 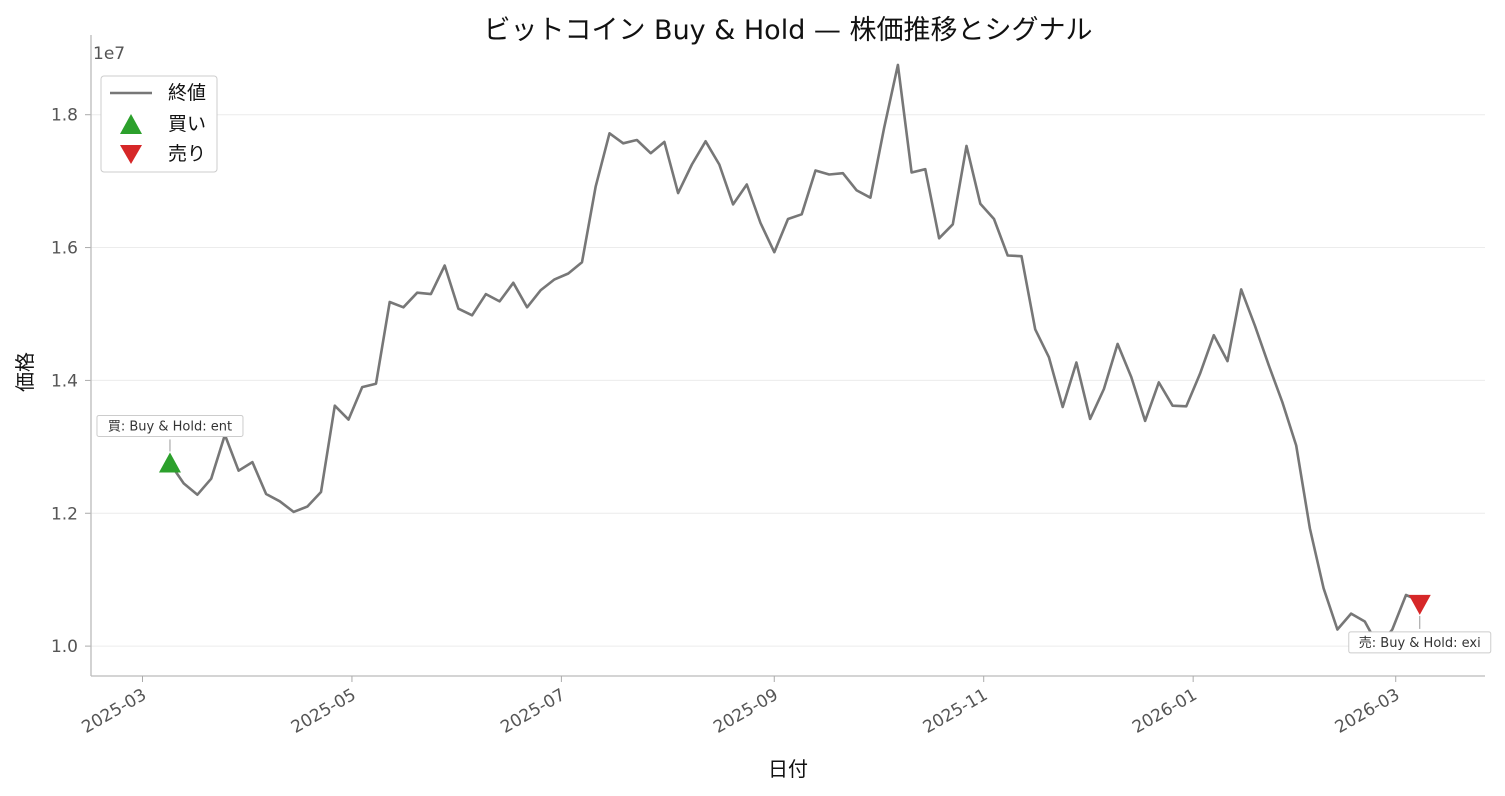 I want to click on sell-marker, so click(x=1419, y=604).